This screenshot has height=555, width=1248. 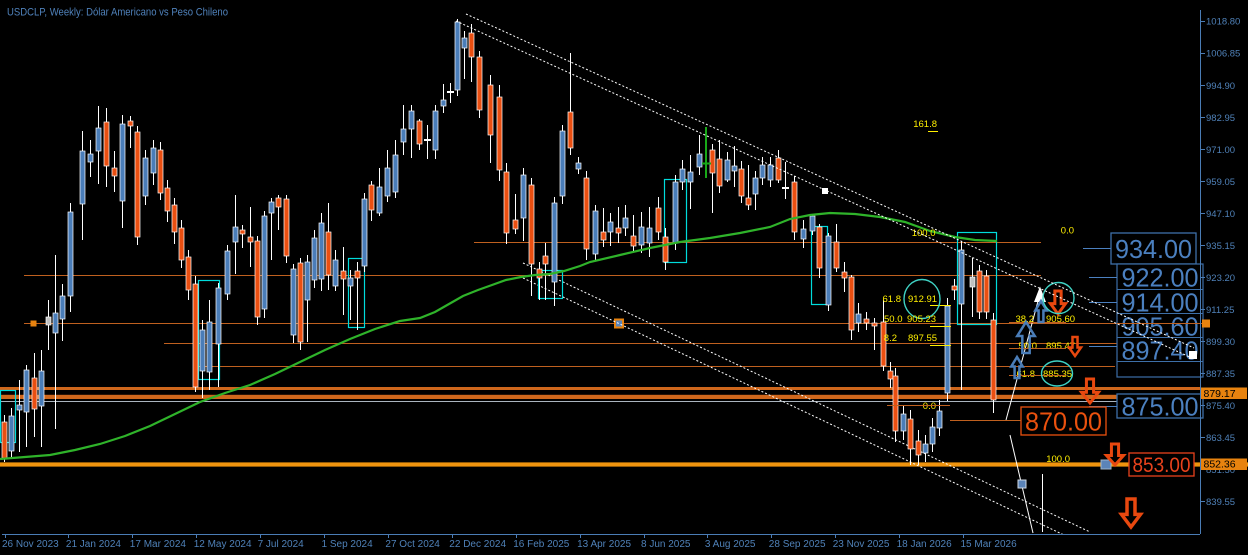 What do you see at coordinates (924, 544) in the screenshot?
I see `svg-text: 18 Jan 2026` at bounding box center [924, 544].